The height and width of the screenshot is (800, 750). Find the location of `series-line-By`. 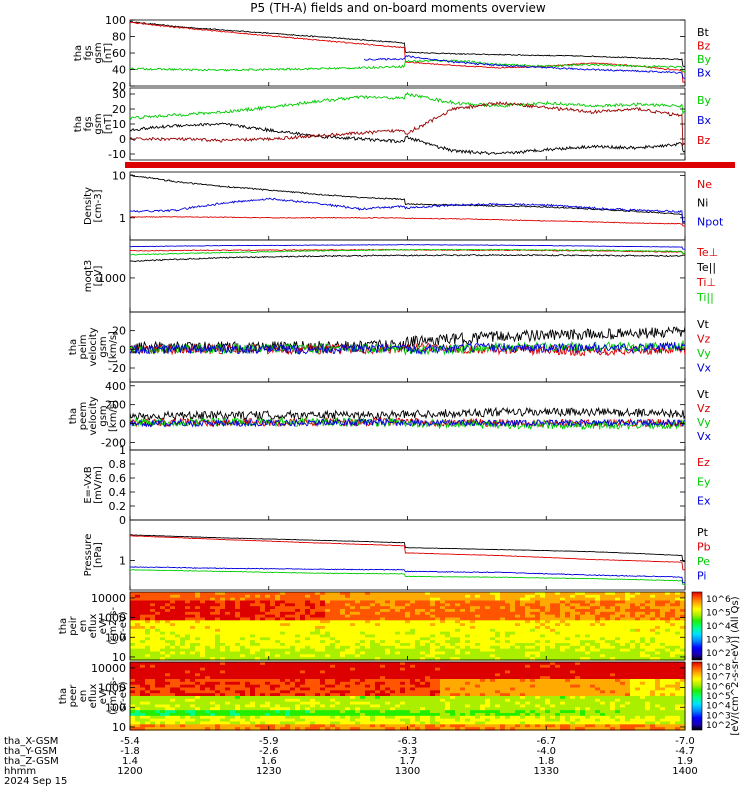

series-line-By is located at coordinates (407, 66).